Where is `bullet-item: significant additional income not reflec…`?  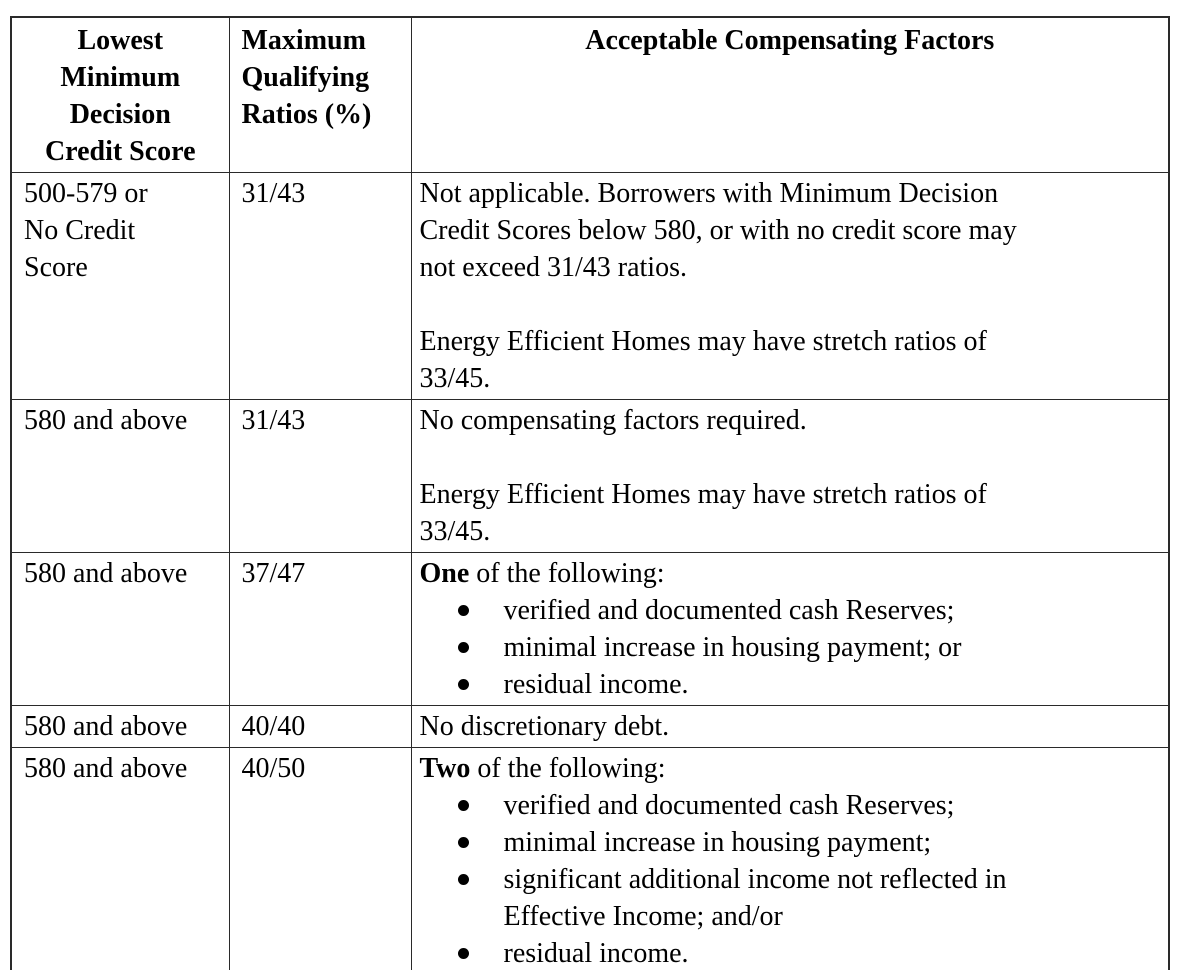
bullet-item: significant additional income not reflec… is located at coordinates (788, 898).